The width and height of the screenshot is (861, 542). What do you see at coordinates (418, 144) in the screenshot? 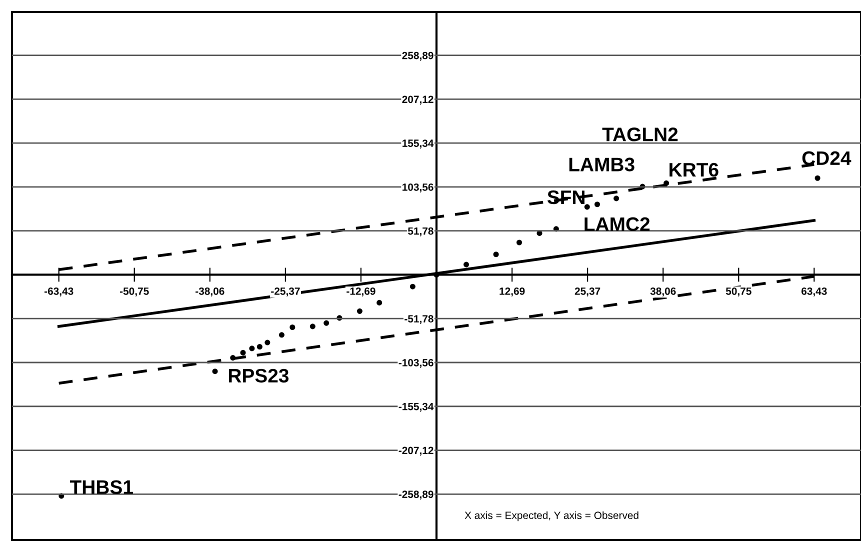
I see `y-tick-label: 155,34` at bounding box center [418, 144].